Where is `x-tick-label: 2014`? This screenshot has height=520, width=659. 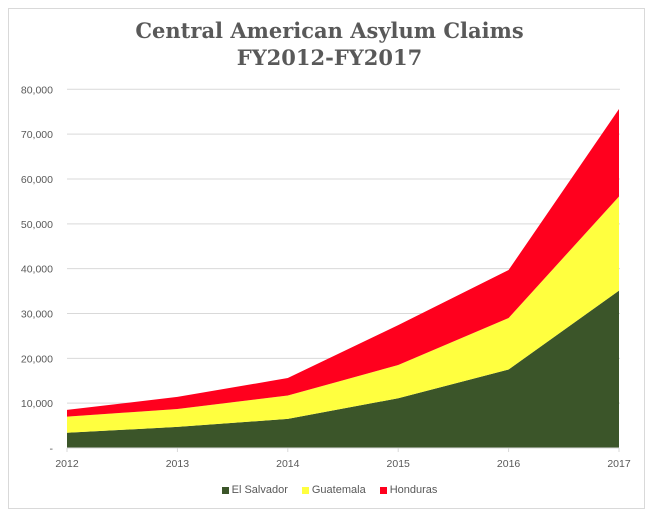
x-tick-label: 2014 is located at coordinates (288, 464).